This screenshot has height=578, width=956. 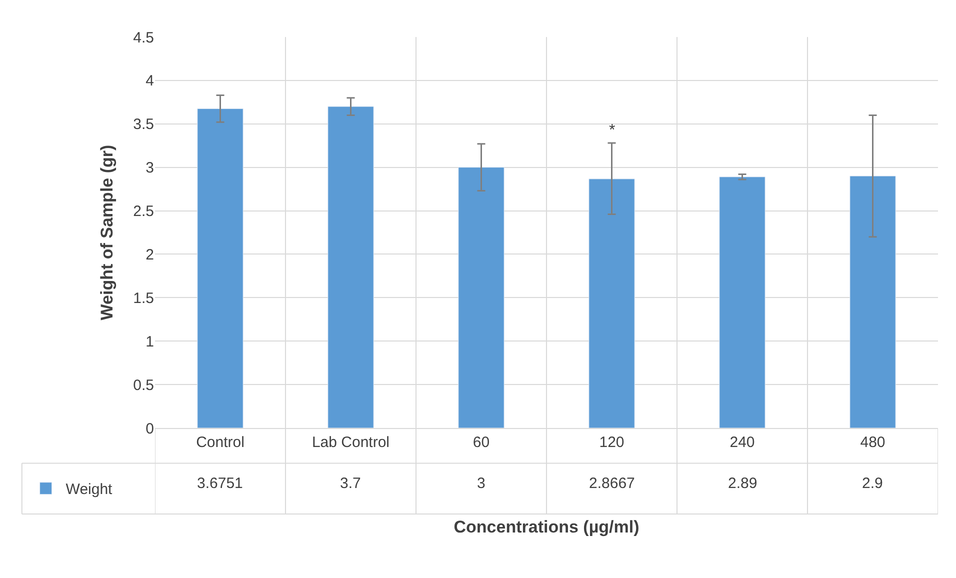 What do you see at coordinates (150, 168) in the screenshot?
I see `y-tick-label: 3` at bounding box center [150, 168].